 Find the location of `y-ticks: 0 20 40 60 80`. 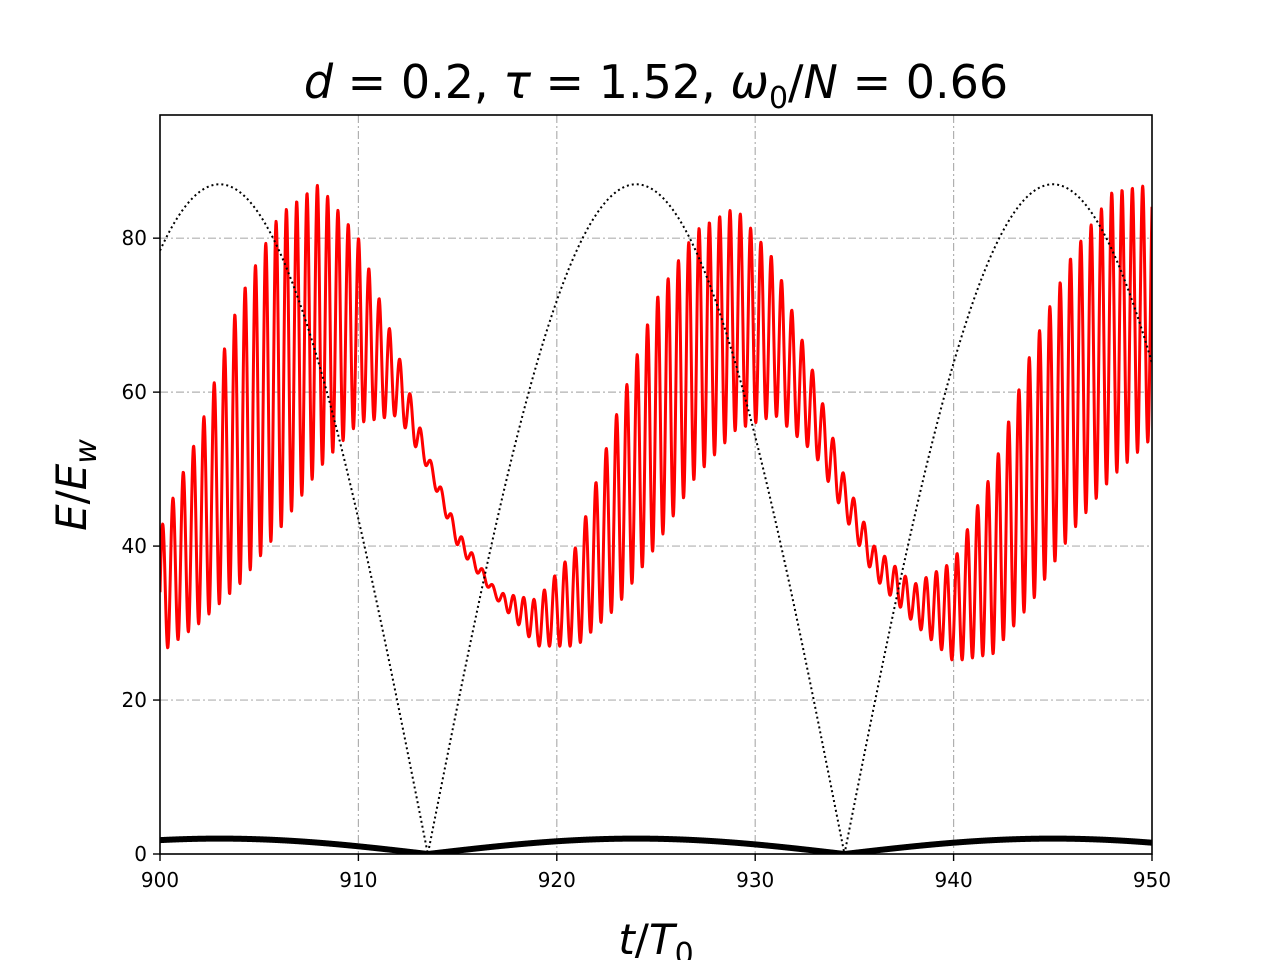

y-ticks: 0 20 40 60 80 is located at coordinates (141, 546).